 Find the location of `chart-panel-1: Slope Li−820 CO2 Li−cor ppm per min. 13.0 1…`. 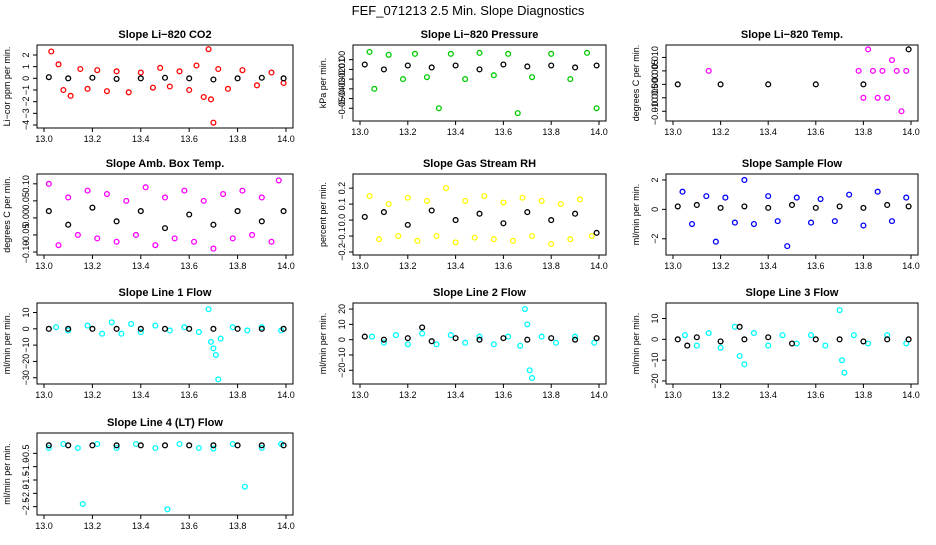

chart-panel-1: Slope Li−820 CO2 Li−cor ppm per min. 13.0 1… is located at coordinates (148, 86).